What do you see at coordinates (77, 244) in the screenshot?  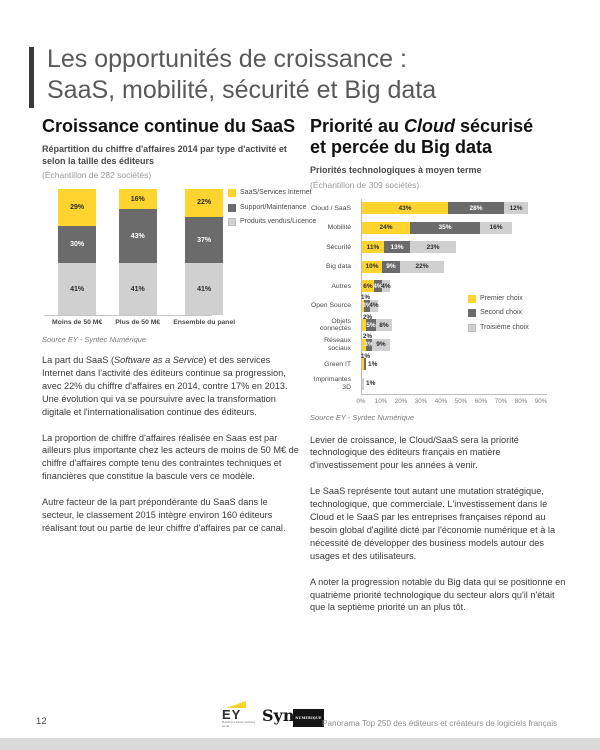 I see `bar-segment: 30%` at bounding box center [77, 244].